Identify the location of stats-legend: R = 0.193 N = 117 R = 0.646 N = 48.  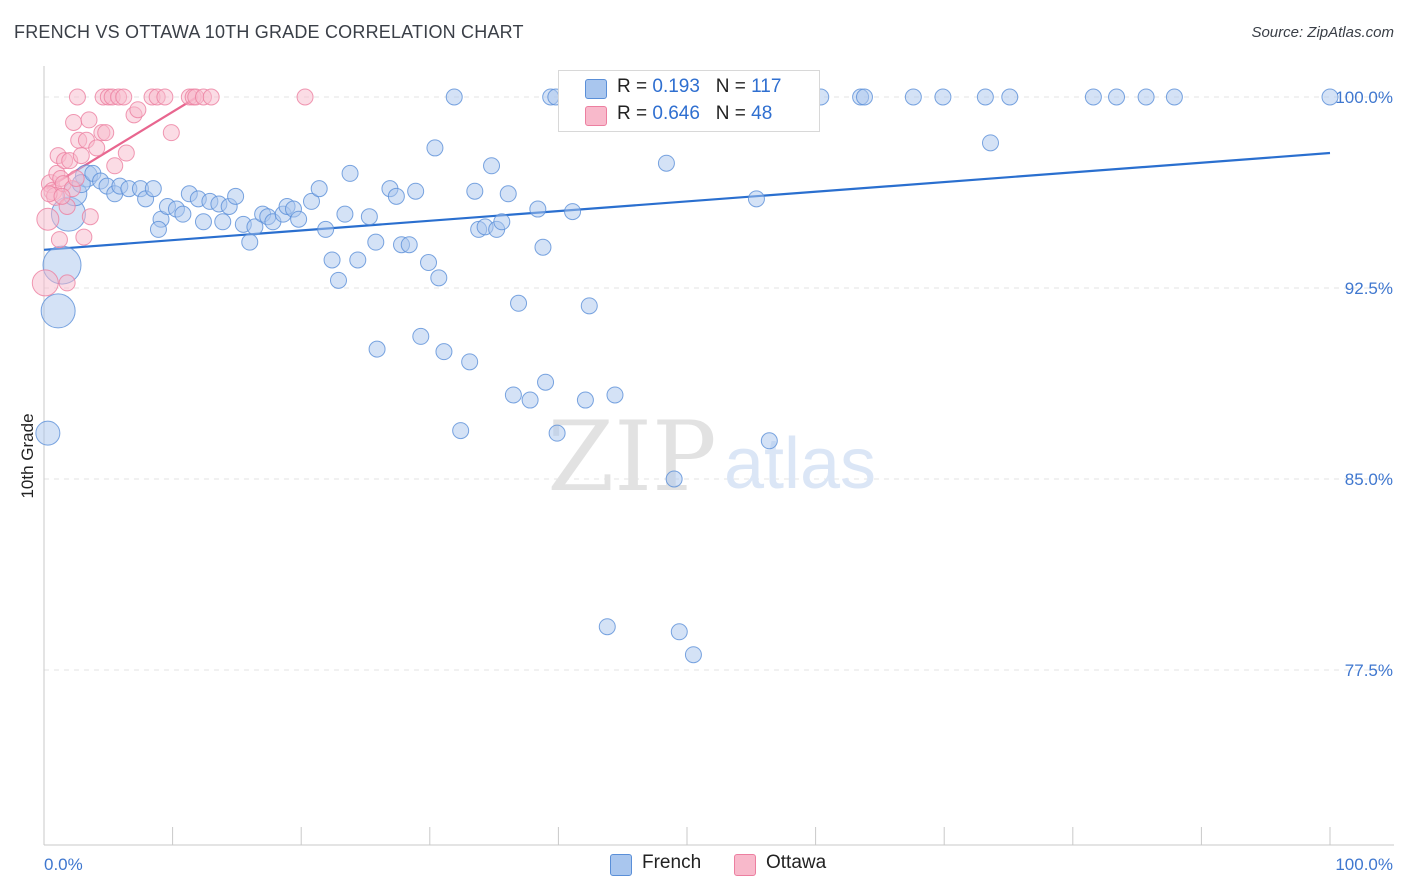
(689, 101).